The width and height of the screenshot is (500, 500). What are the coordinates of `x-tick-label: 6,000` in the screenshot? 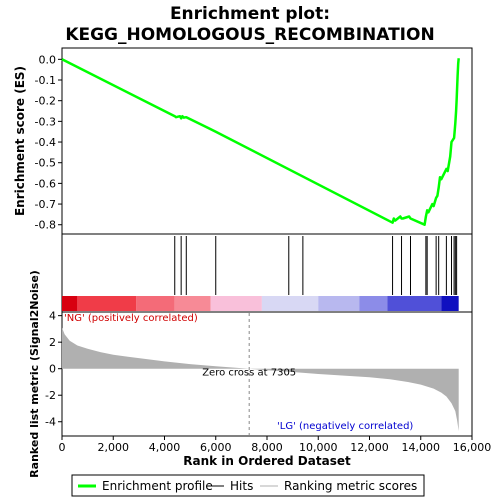 It's located at (216, 447).